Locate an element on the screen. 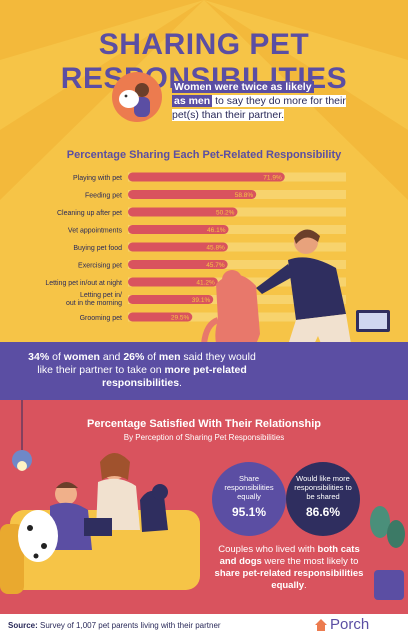 The image size is (408, 640). footer is located at coordinates (204, 627).